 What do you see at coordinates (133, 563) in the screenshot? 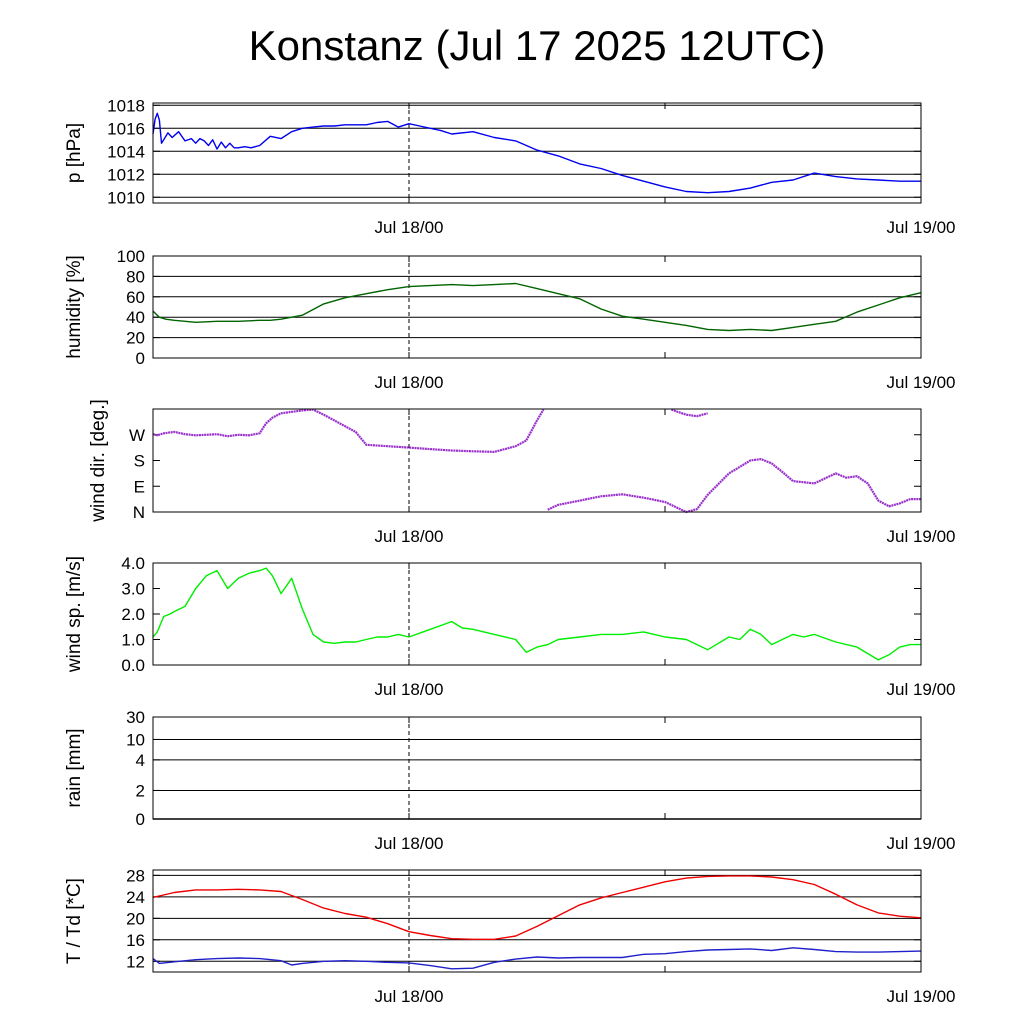
I see `y-tick-label: 4.0` at bounding box center [133, 563].